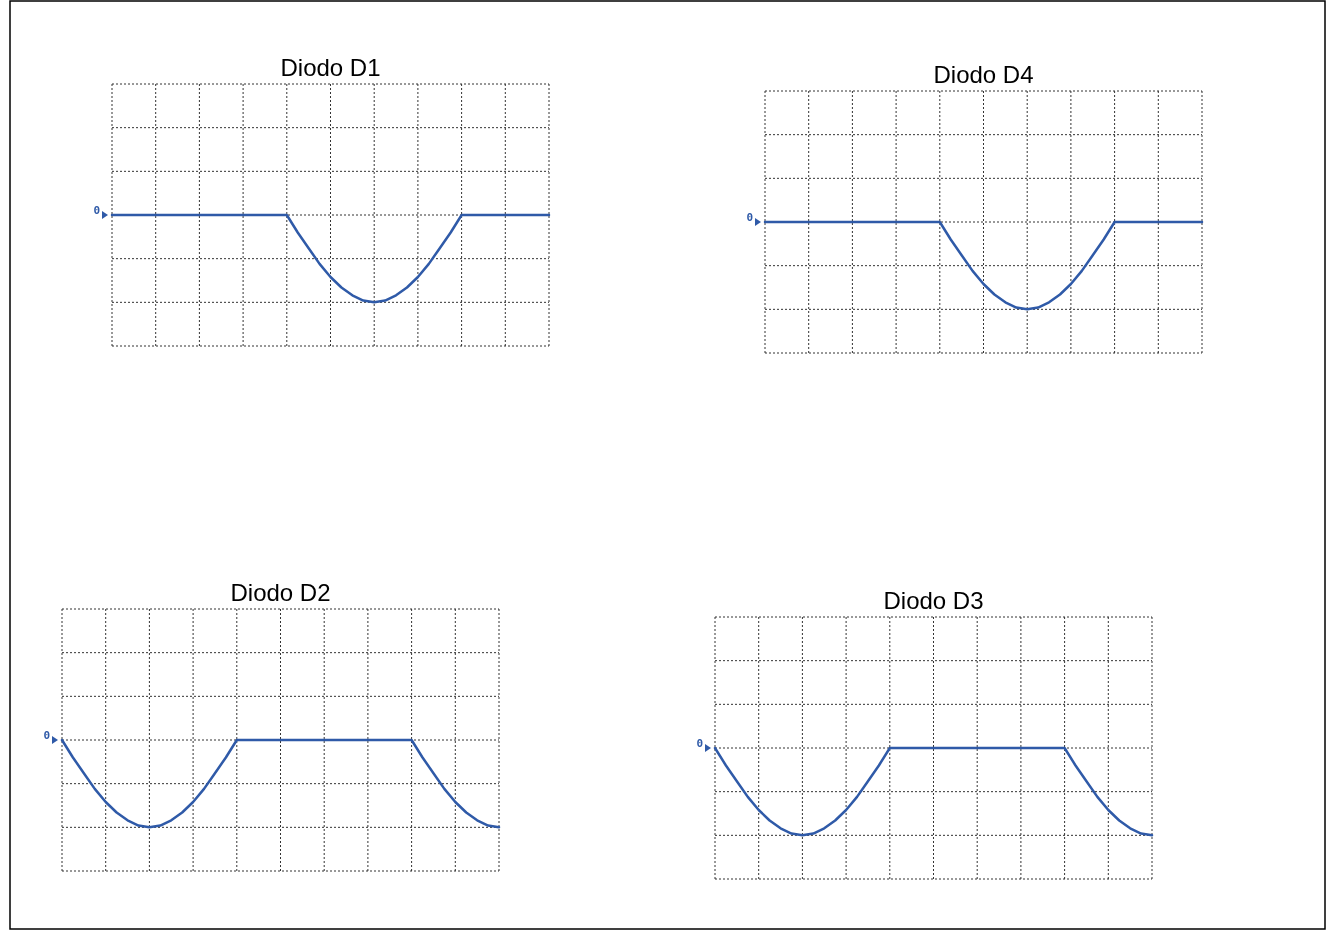 The height and width of the screenshot is (930, 1326). What do you see at coordinates (983, 74) in the screenshot?
I see `chart-title: Diodo D4` at bounding box center [983, 74].